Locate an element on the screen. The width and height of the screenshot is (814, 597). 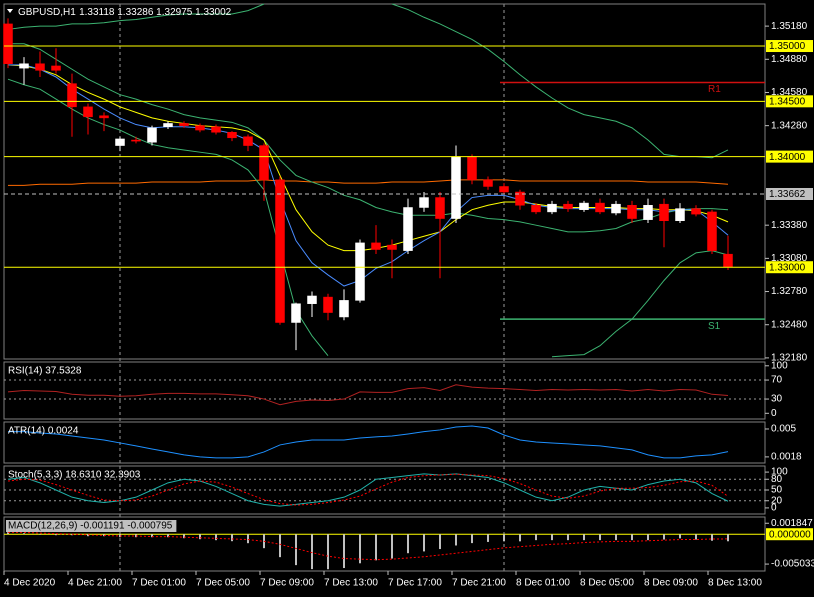
x-tick-label: 7 Dec 05:00 is located at coordinates (223, 583).